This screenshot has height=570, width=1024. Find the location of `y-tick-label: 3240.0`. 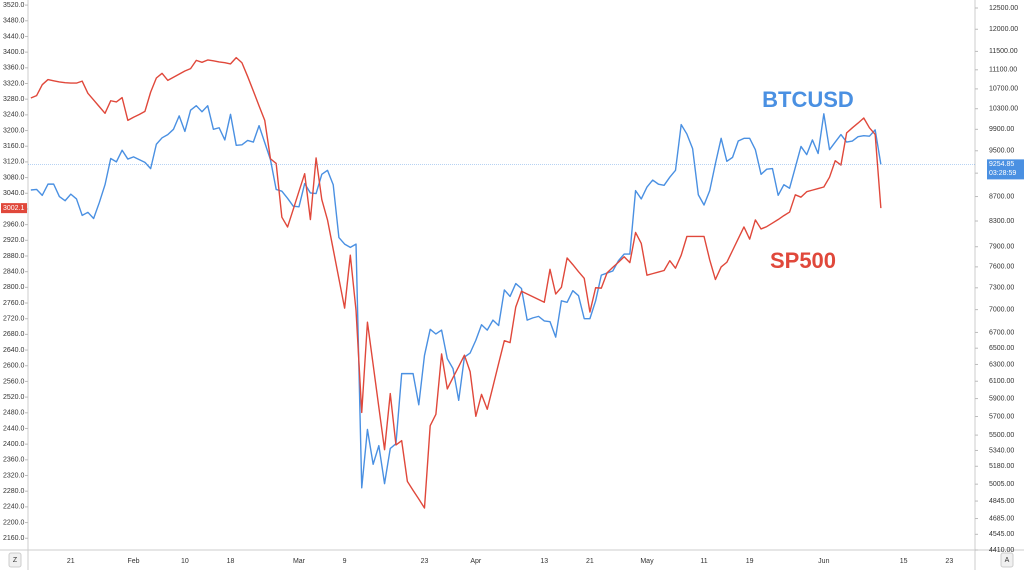

y-tick-label: 3240.0 is located at coordinates (14, 115).